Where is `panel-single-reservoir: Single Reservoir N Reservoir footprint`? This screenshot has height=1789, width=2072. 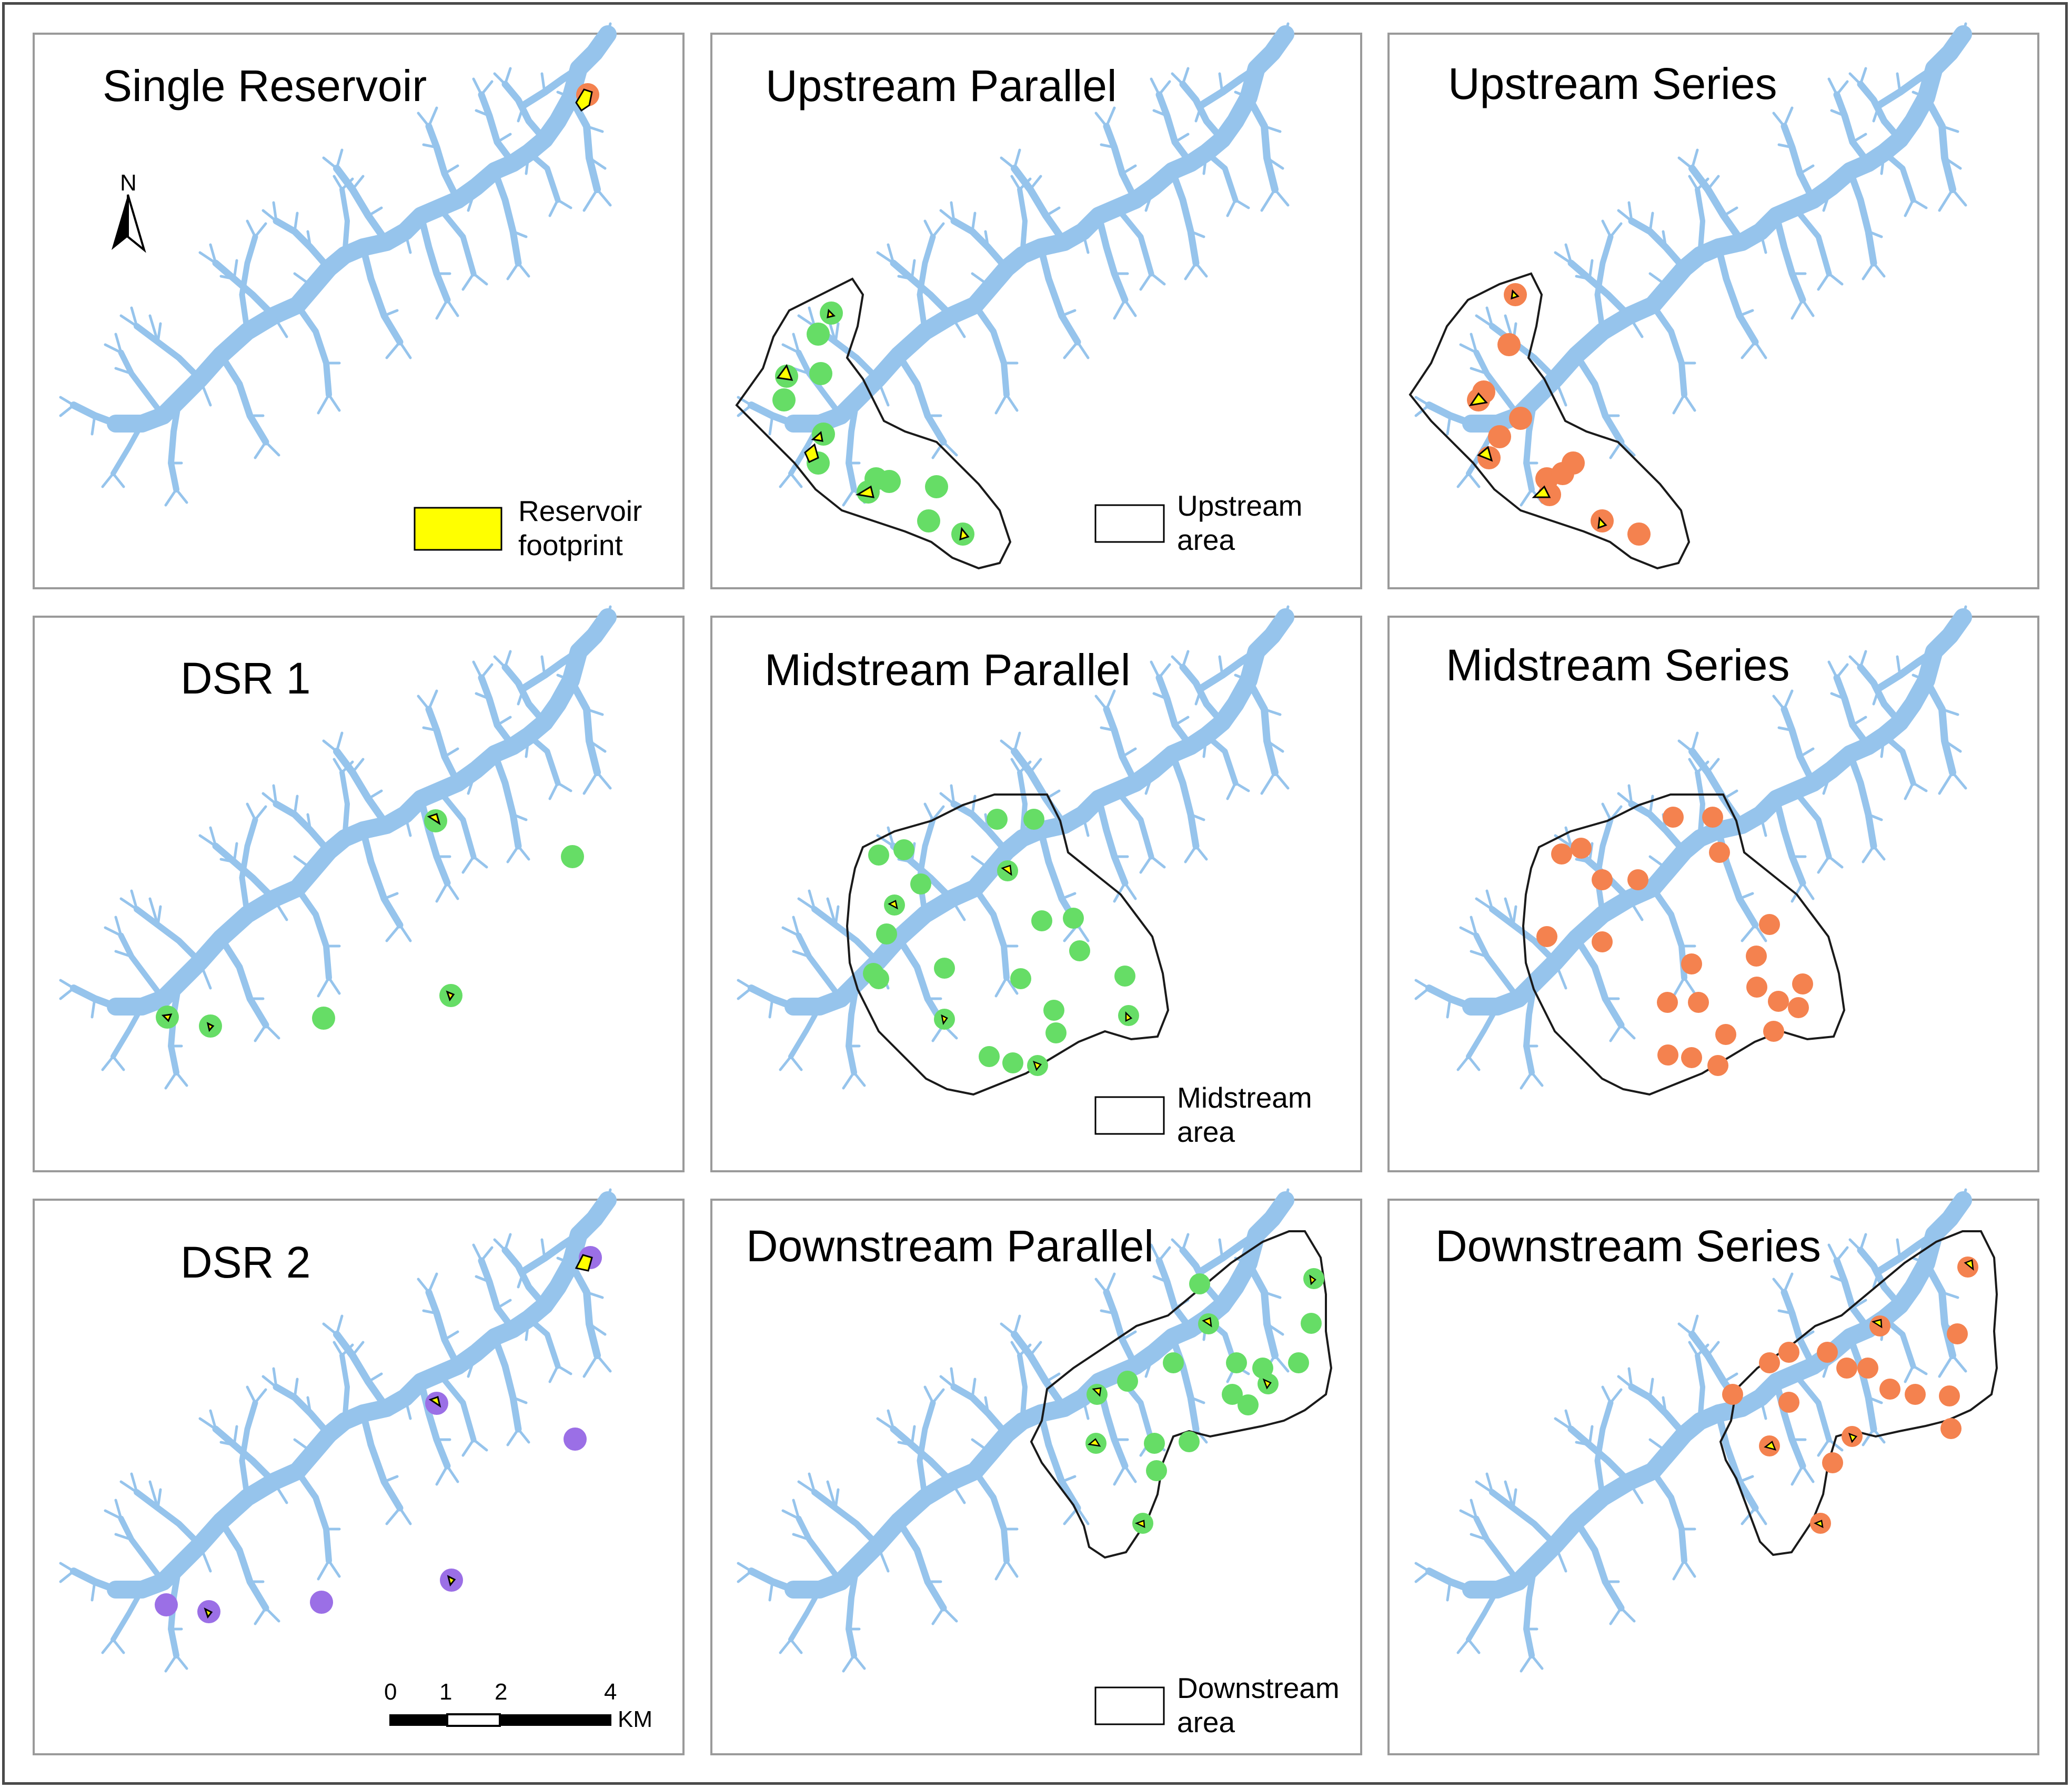 panel-single-reservoir: Single Reservoir N Reservoir footprint is located at coordinates (359, 306).